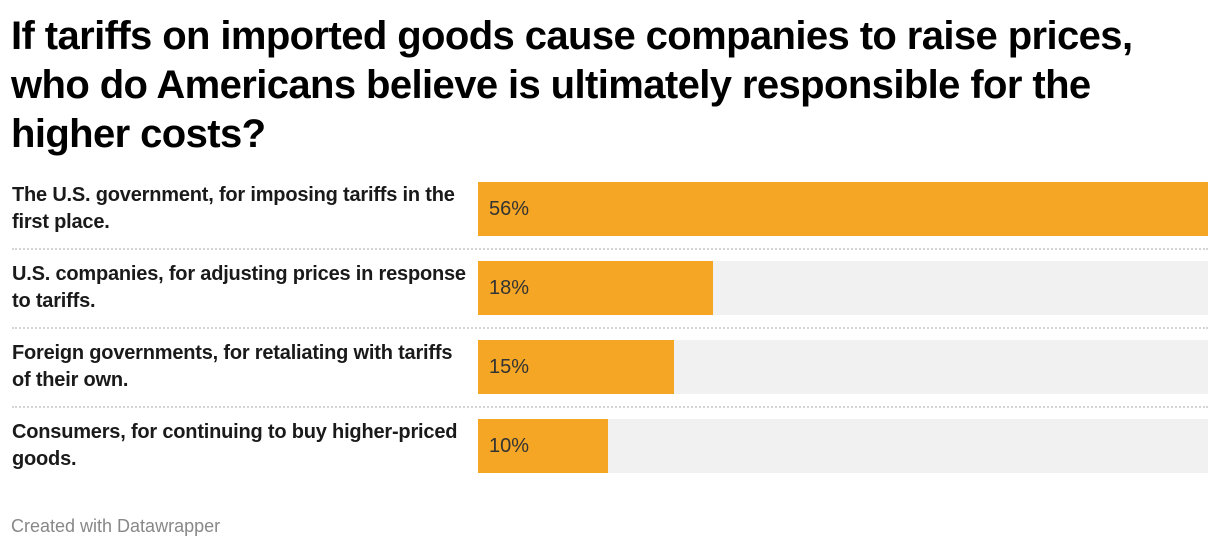 The image size is (1220, 554). I want to click on bar-track: 18%, so click(843, 288).